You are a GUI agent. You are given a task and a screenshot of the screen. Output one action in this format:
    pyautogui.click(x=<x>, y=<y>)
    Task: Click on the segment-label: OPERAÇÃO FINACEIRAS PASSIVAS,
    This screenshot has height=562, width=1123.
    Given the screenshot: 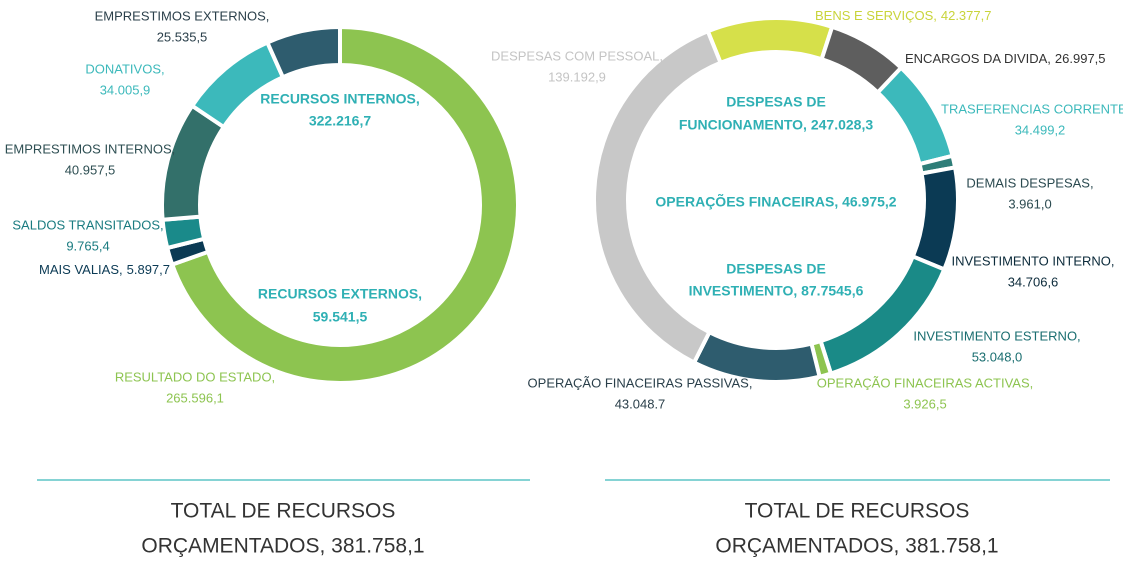 What is the action you would take?
    pyautogui.click(x=640, y=382)
    